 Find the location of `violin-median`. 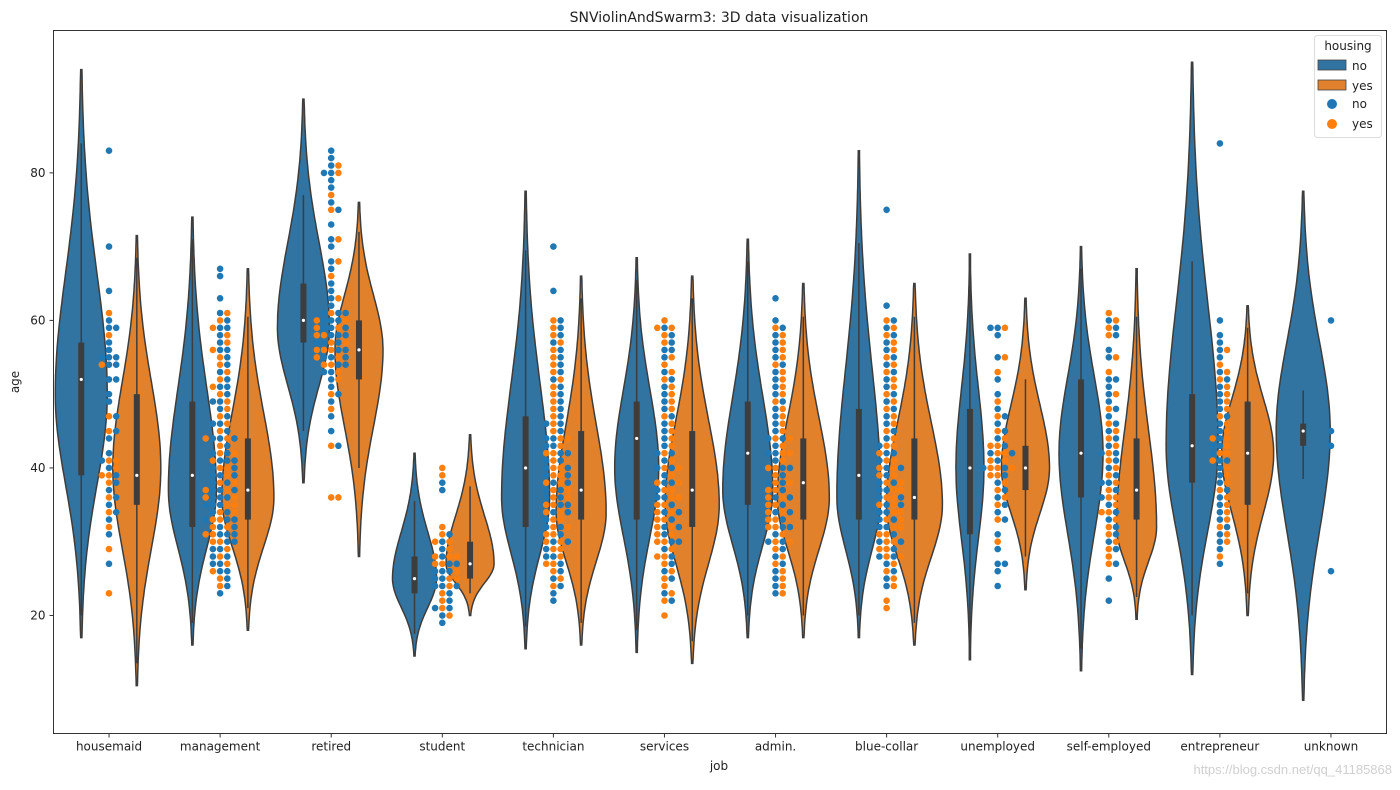

violin-median is located at coordinates (470, 564).